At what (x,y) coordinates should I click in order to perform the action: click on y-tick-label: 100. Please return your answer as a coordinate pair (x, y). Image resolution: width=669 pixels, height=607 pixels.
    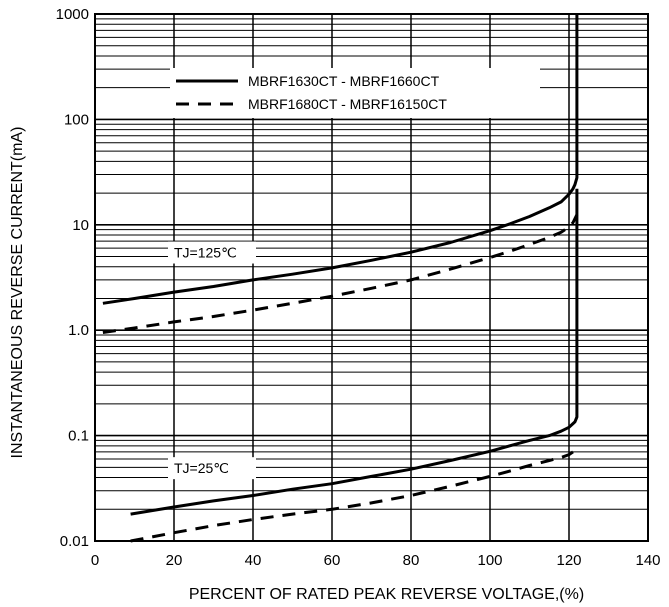
    Looking at the image, I should click on (76, 119).